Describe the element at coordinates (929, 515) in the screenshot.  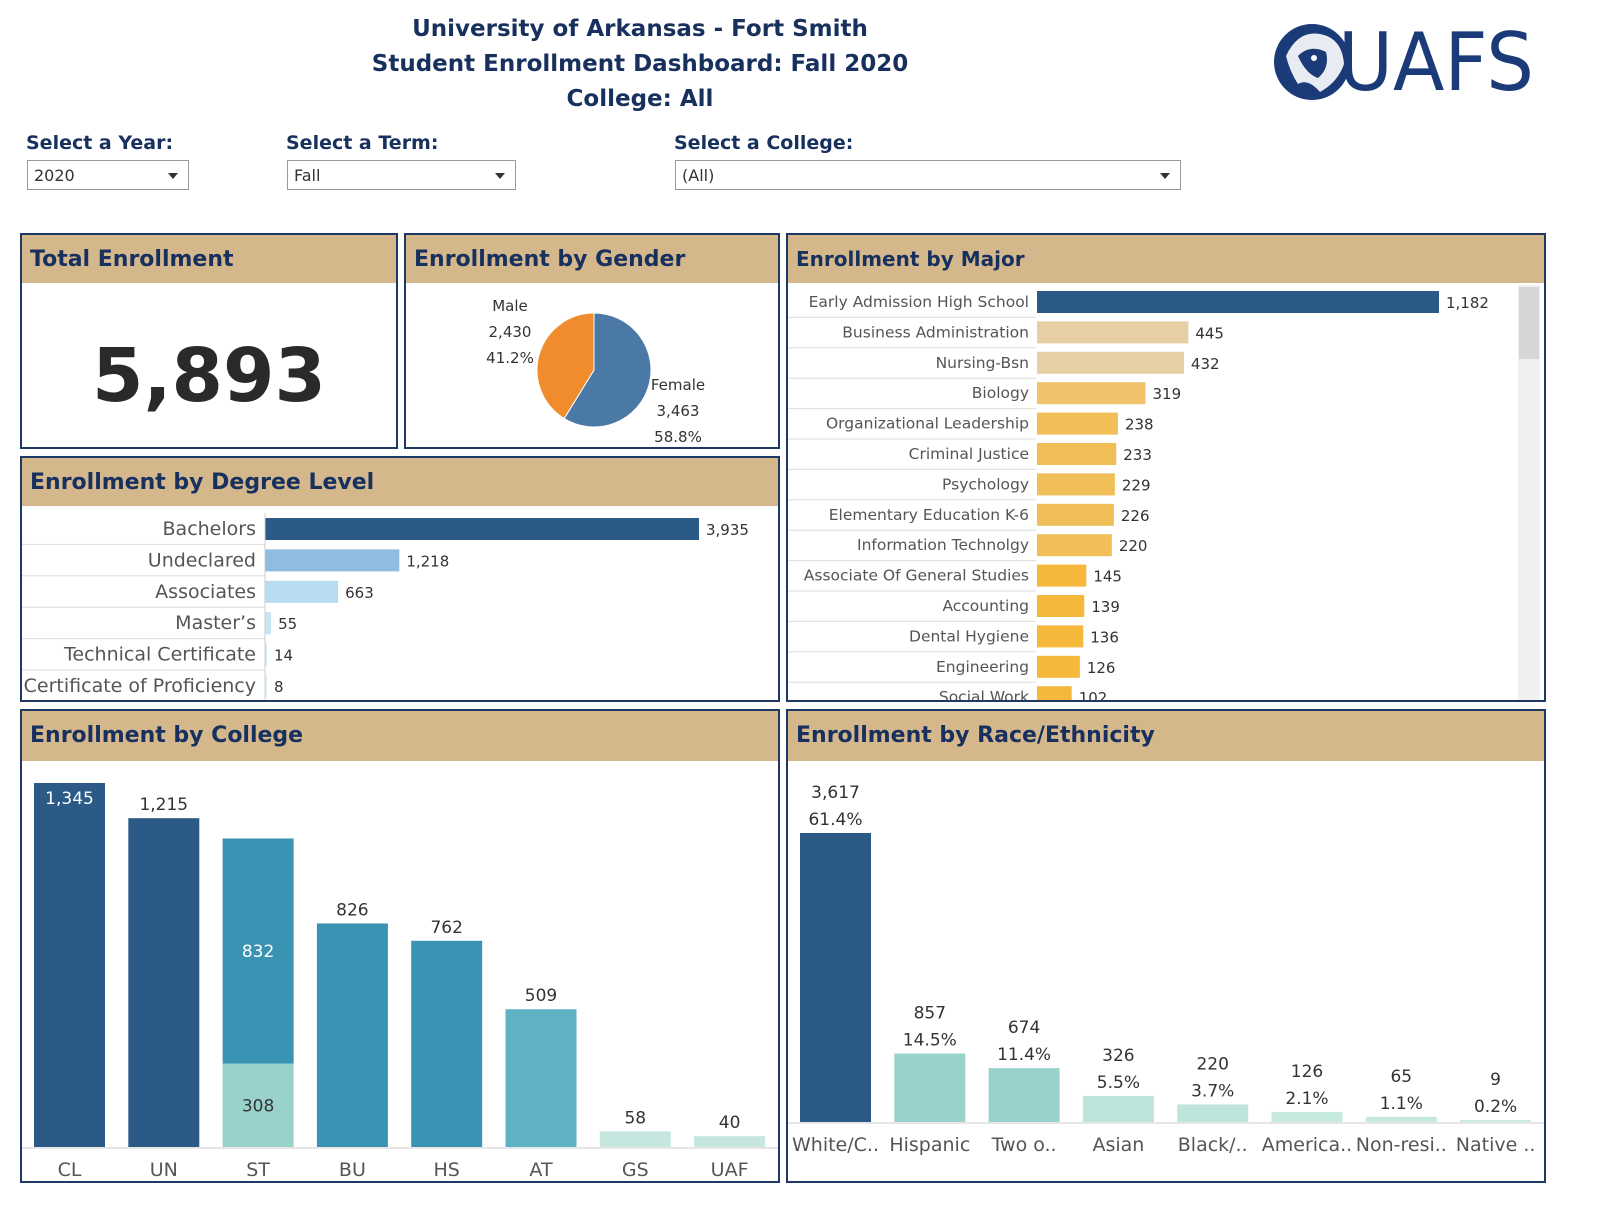
I see `major-category-label: Elementary Education K-6` at that location.